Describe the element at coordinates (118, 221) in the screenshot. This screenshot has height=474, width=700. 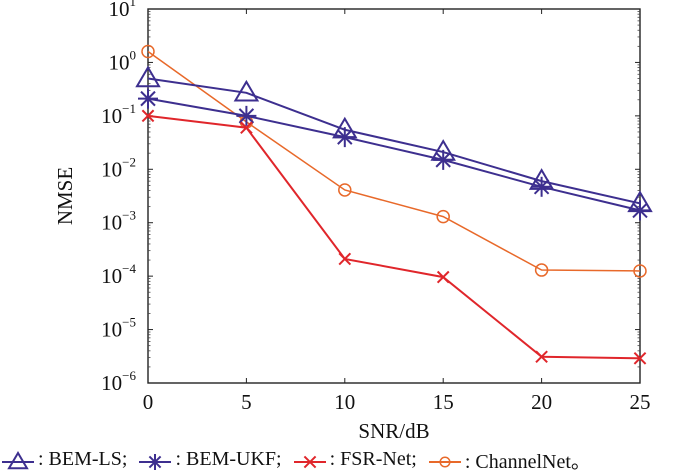
I see `y-tick-label: 10⁻³` at that location.